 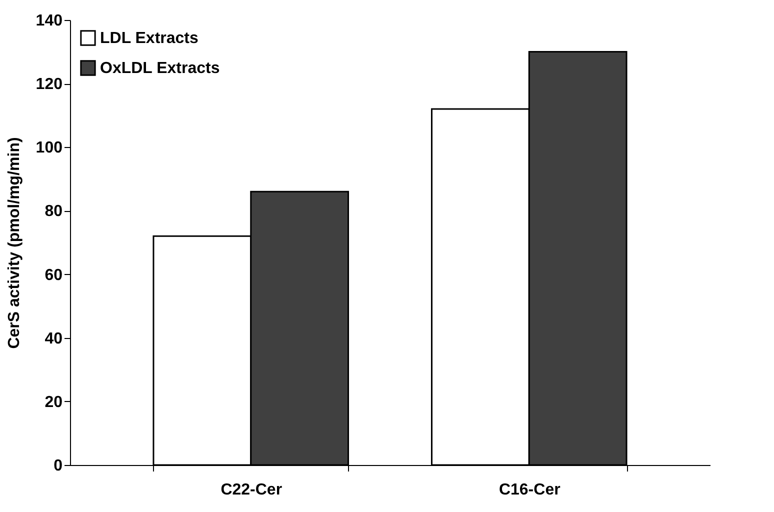 I want to click on x-tick-label: C16-Cer, so click(x=529, y=490).